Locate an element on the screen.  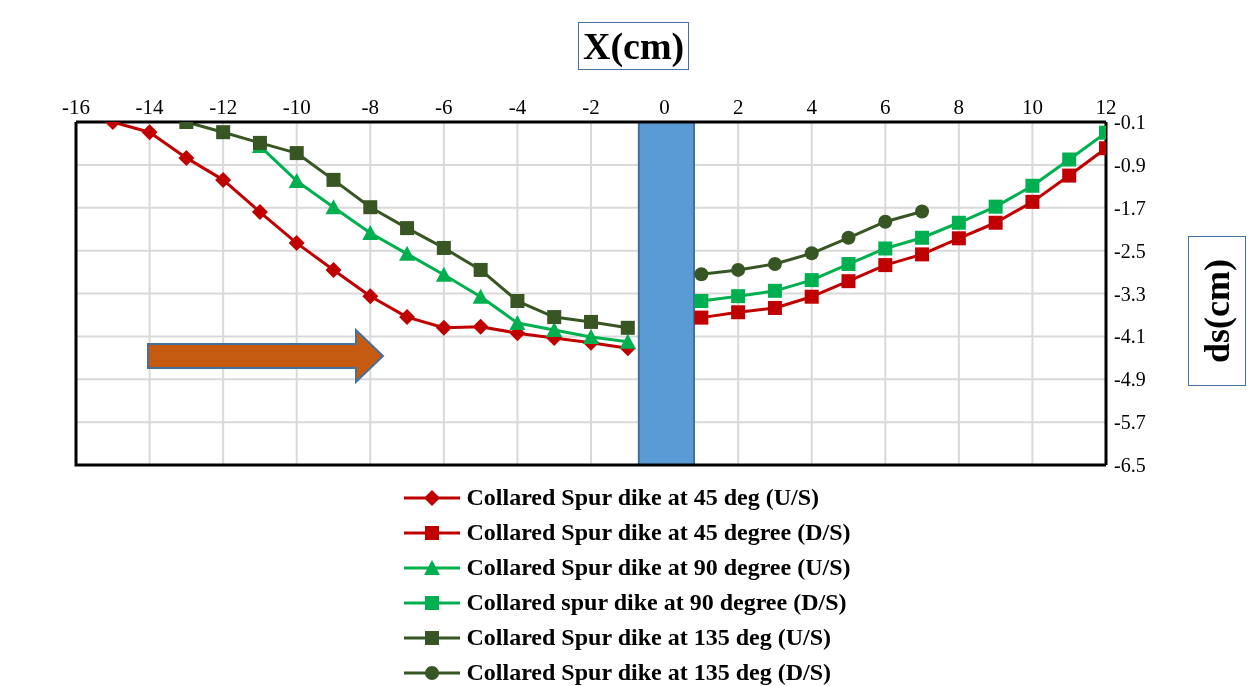
x-tick-label: -10 is located at coordinates (296, 107).